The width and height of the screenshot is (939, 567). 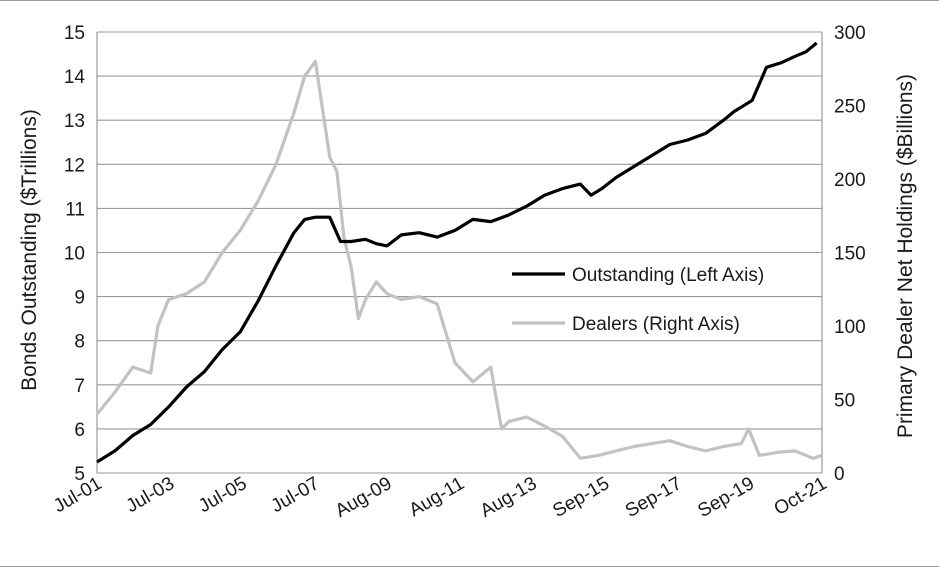 What do you see at coordinates (79, 342) in the screenshot?
I see `left-tick-label: 8` at bounding box center [79, 342].